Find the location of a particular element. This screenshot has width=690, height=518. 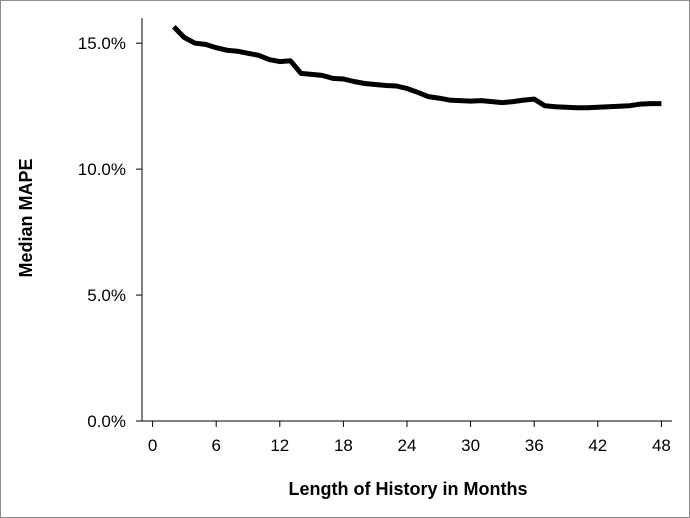

y-tick-label: 15.0% is located at coordinates (102, 43).